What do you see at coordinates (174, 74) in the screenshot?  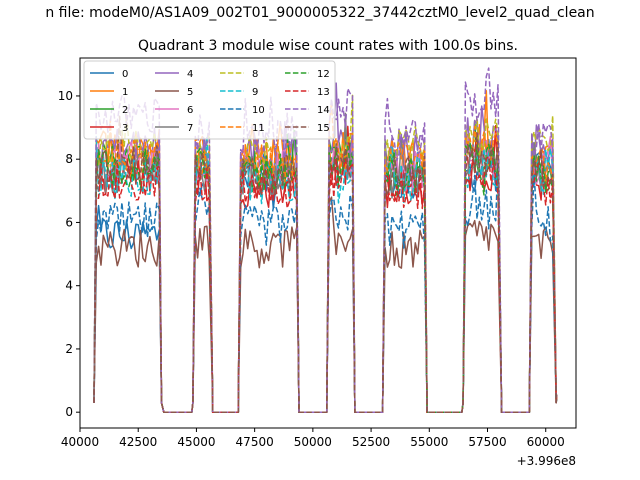 I see `legend-entry: 4` at bounding box center [174, 74].